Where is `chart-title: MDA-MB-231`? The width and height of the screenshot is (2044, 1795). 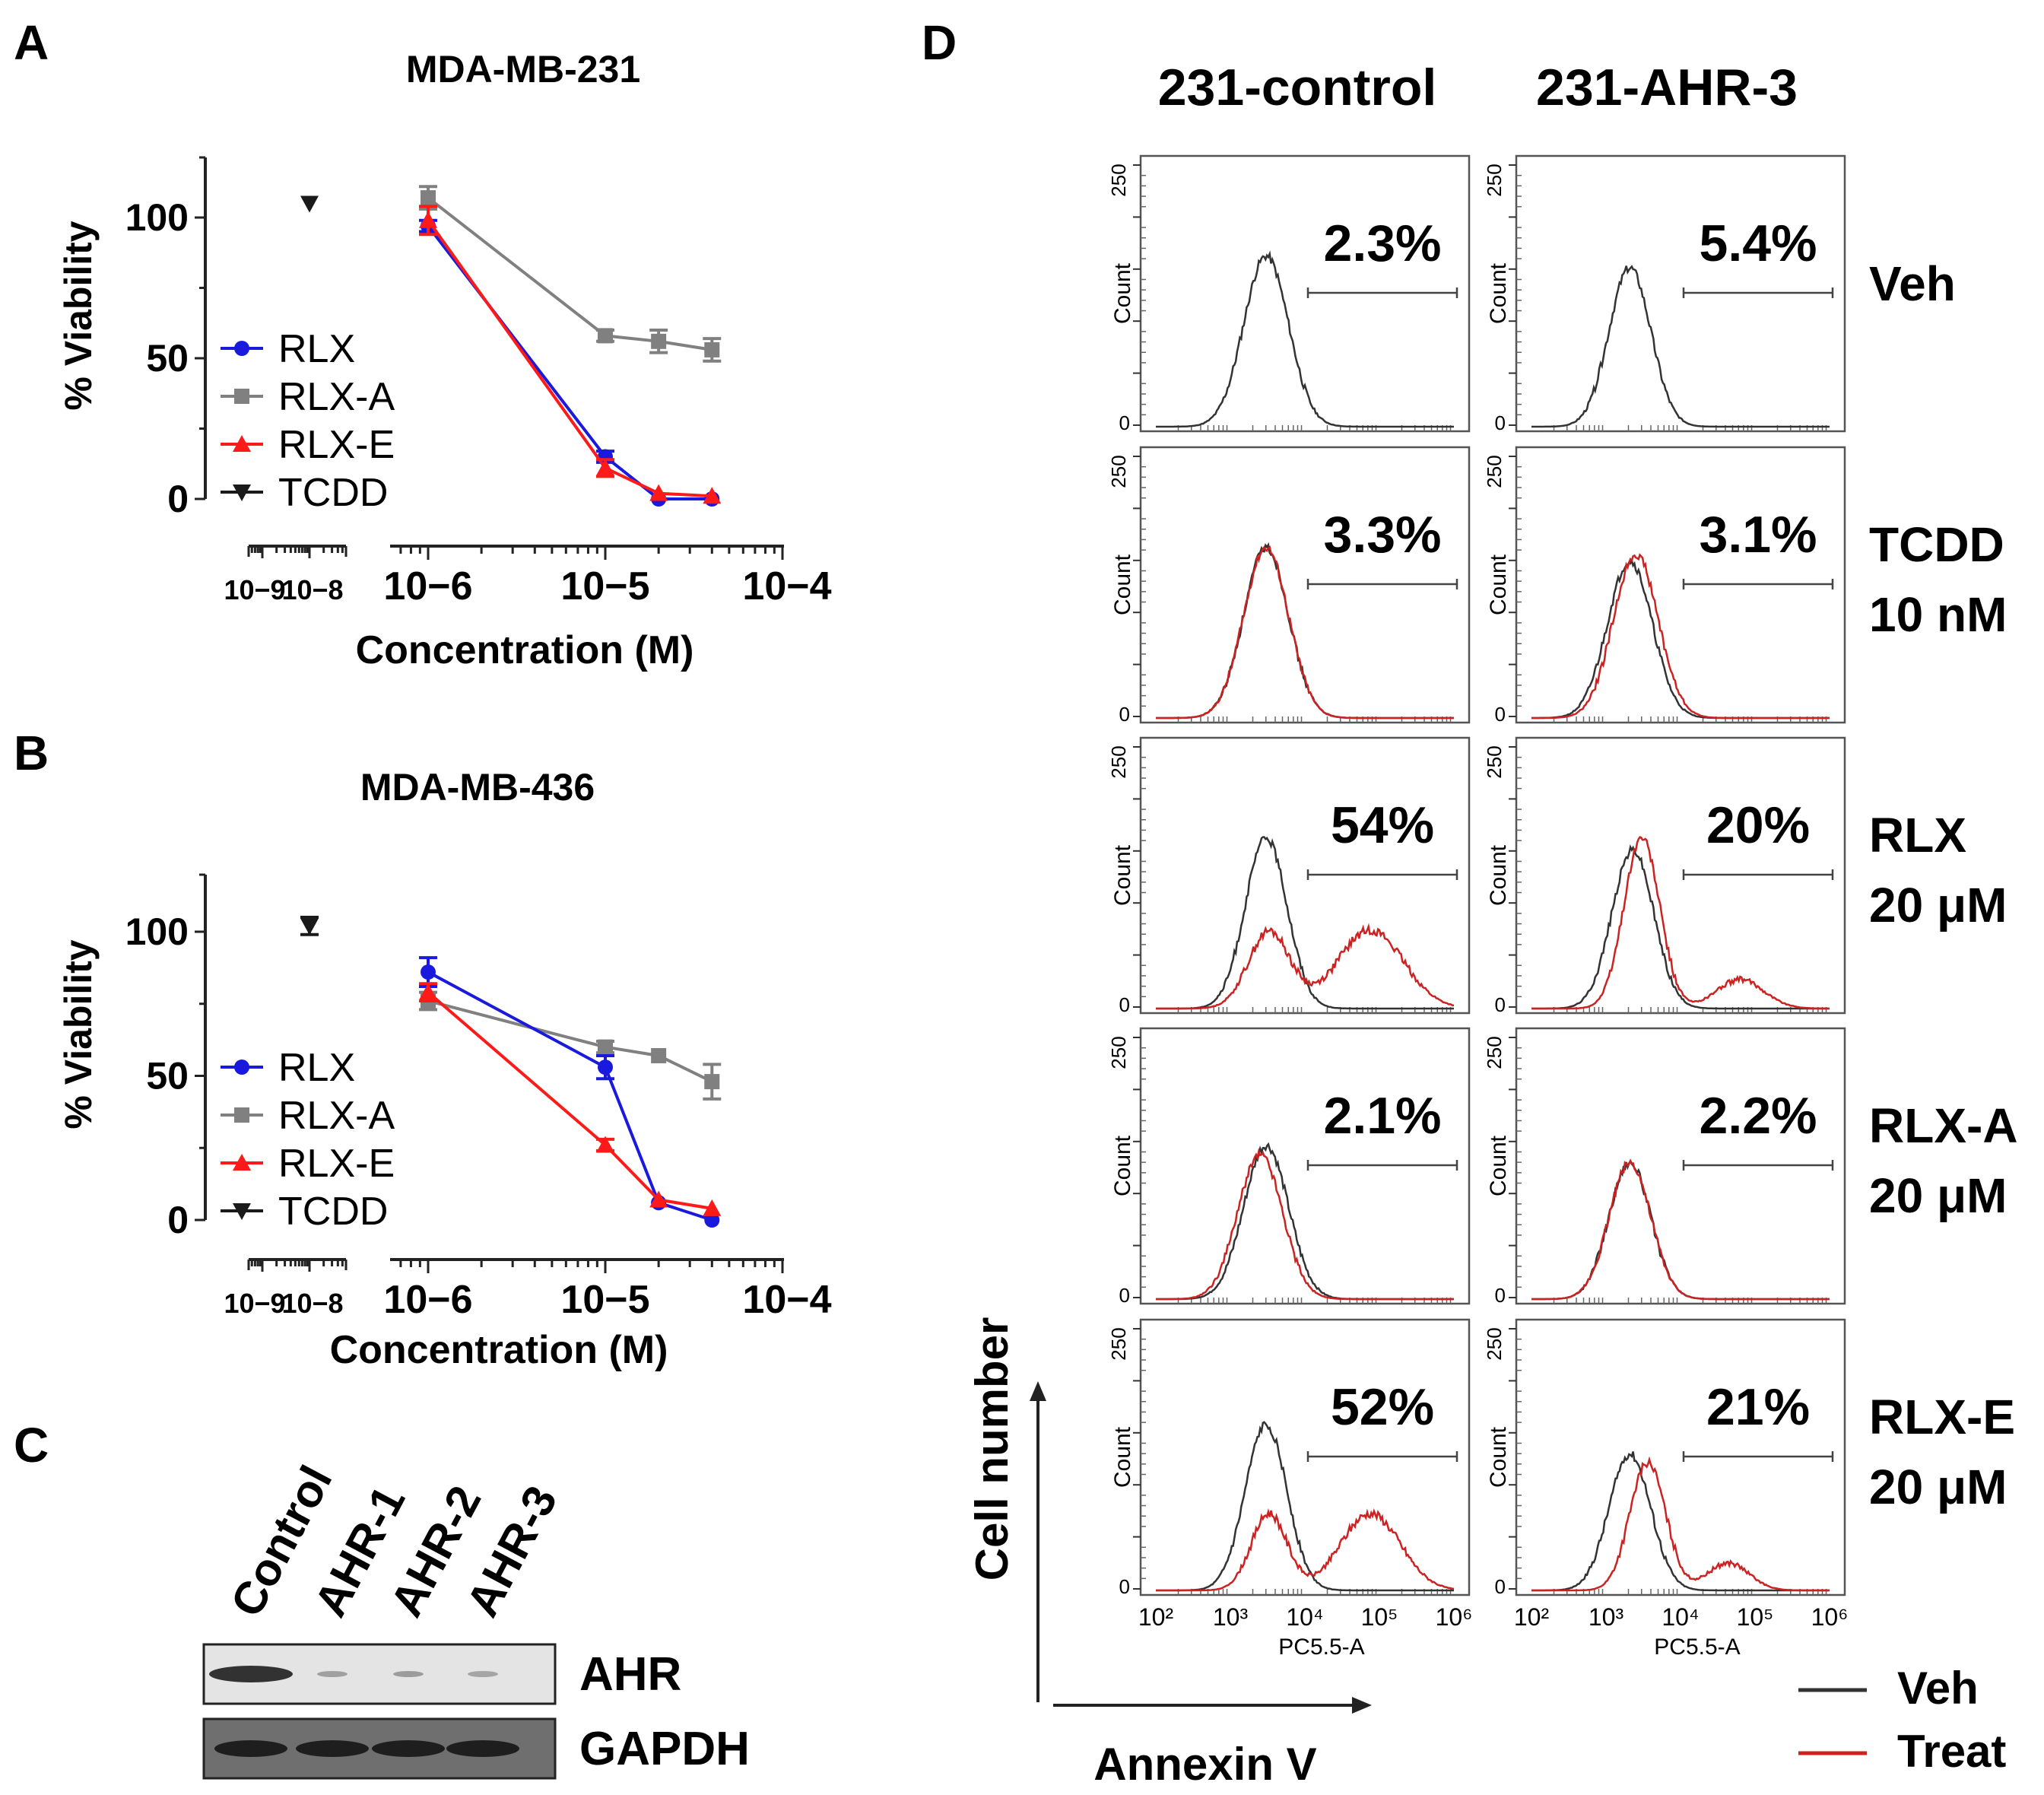
chart-title: MDA-MB-231 is located at coordinates (523, 69).